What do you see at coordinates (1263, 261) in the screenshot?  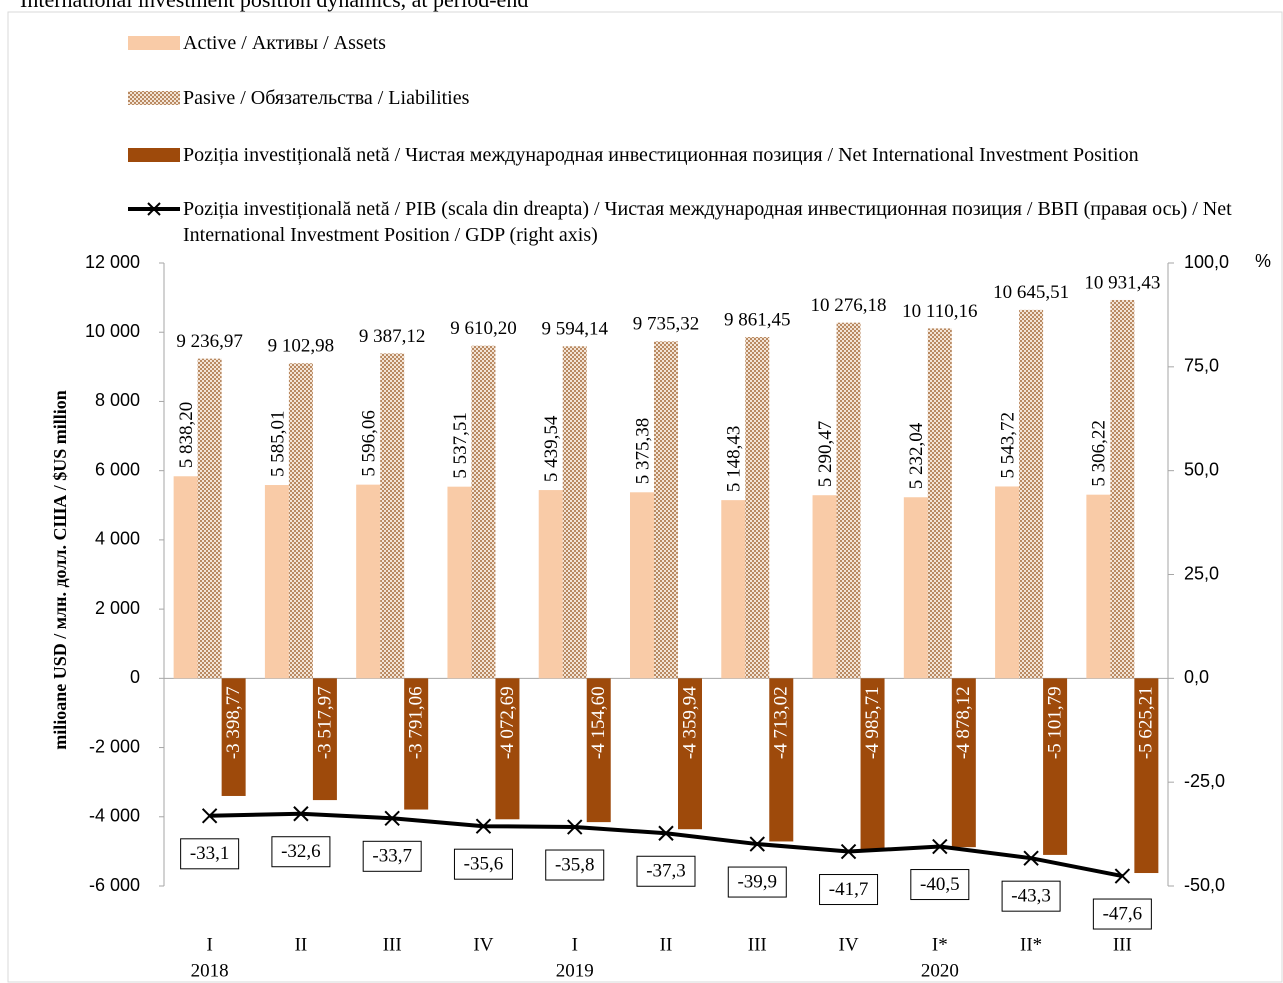 I see `y2-axis-label: %` at bounding box center [1263, 261].